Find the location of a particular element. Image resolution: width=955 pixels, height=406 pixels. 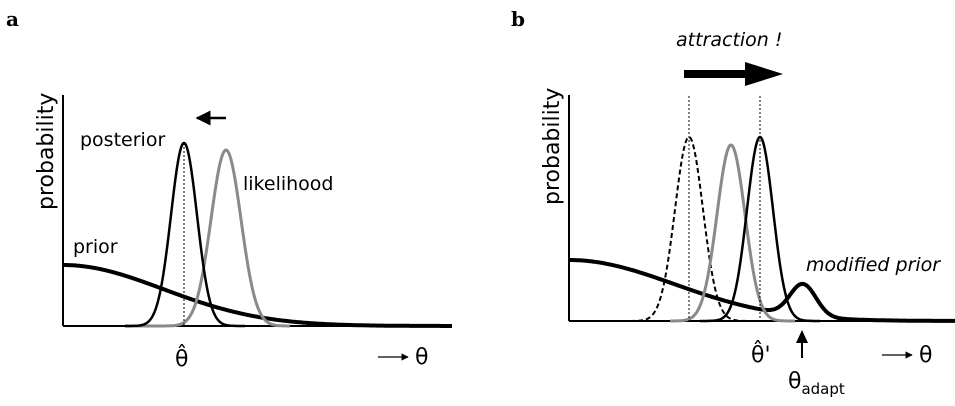

panel-a-likelihood-curve is located at coordinates (207, 238).